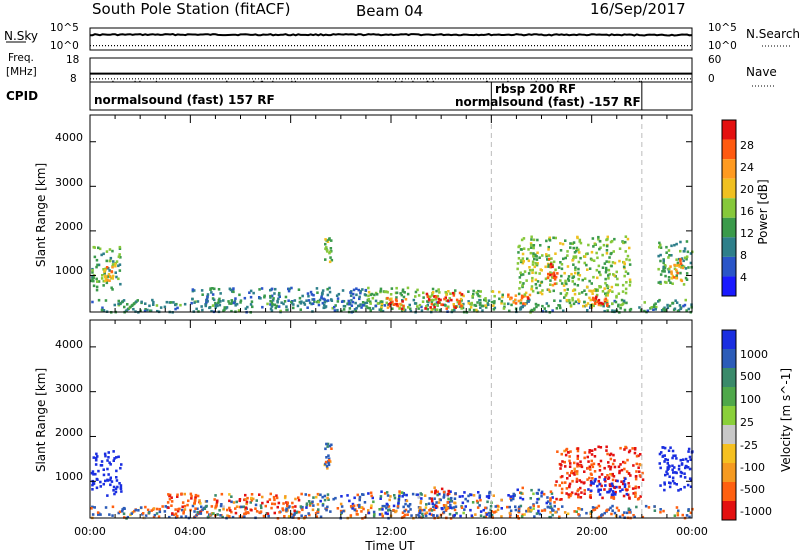 Image resolution: width=800 pixels, height=554 pixels. I want to click on velocity-colorbar-band, so click(729, 491).